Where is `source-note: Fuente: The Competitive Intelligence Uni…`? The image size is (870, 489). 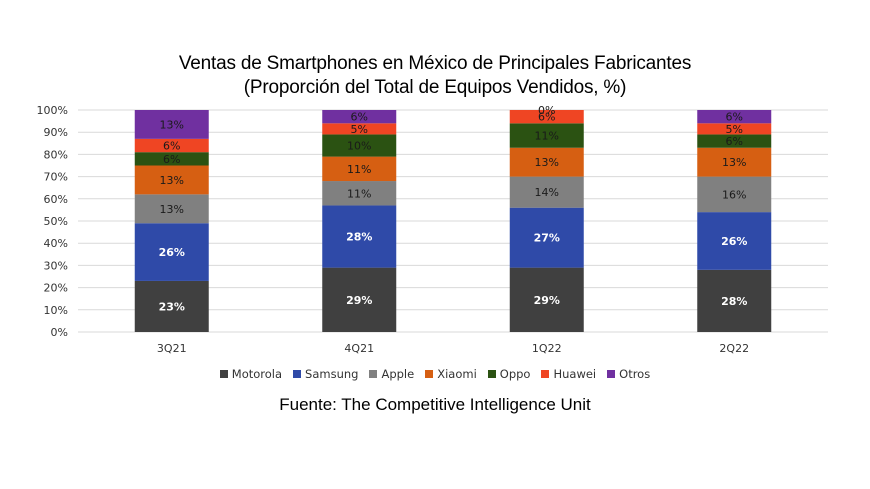
source-note: Fuente: The Competitive Intelligence Uni… is located at coordinates (435, 404).